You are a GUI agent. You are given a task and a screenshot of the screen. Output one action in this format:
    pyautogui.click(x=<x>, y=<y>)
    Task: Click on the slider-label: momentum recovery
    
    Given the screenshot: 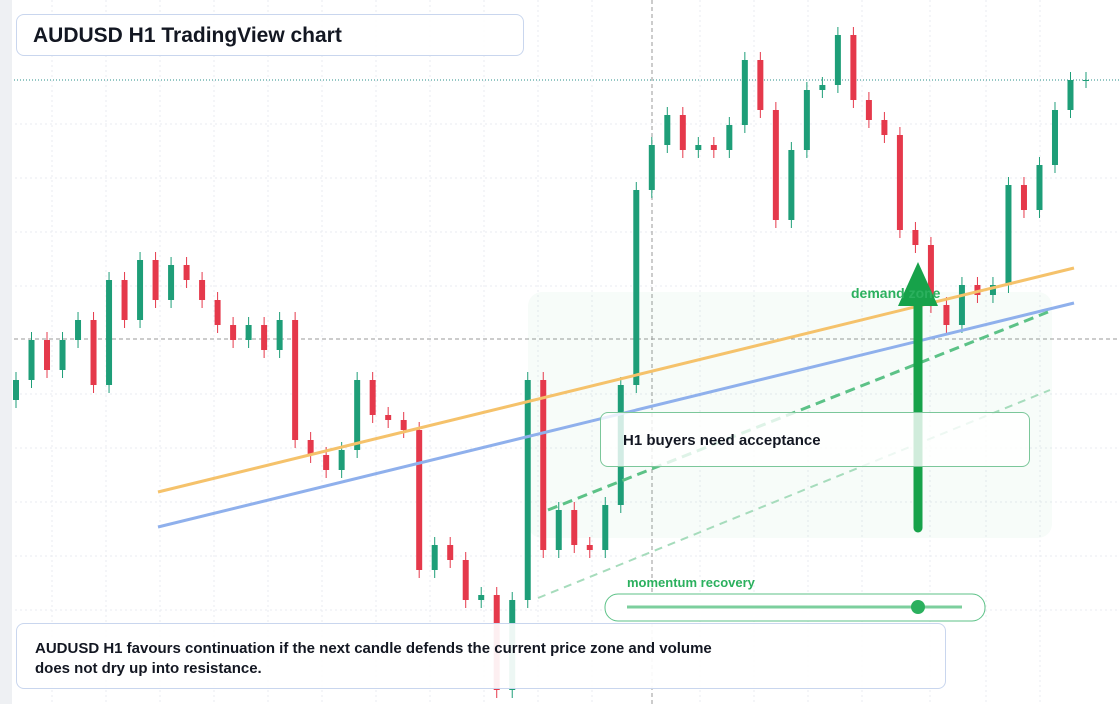 What is the action you would take?
    pyautogui.click(x=691, y=582)
    